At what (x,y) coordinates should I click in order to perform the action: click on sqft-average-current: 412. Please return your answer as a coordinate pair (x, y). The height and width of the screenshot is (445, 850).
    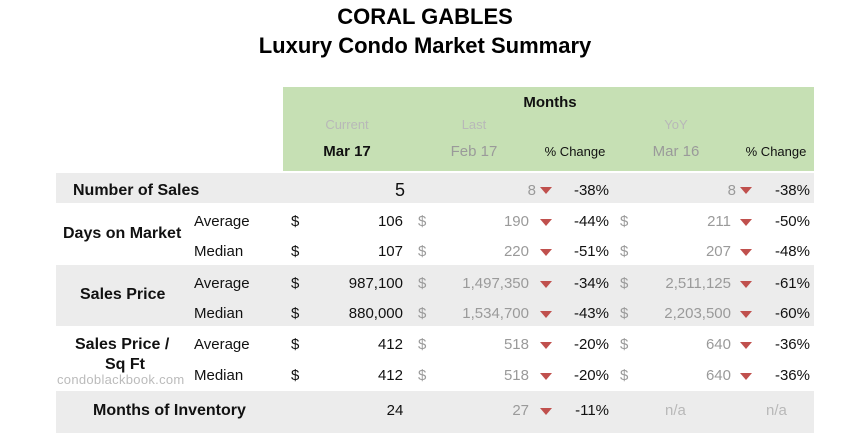
    Looking at the image, I should click on (390, 344).